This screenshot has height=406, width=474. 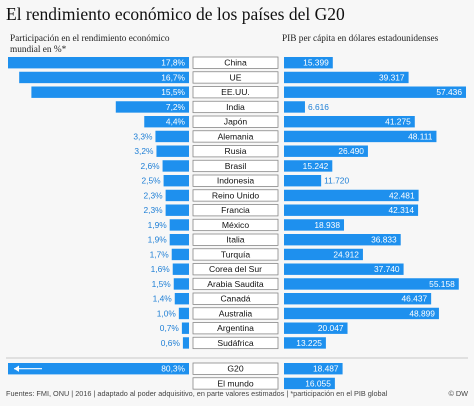 What do you see at coordinates (154, 195) in the screenshot?
I see `share-label-9: 2,3%` at bounding box center [154, 195].